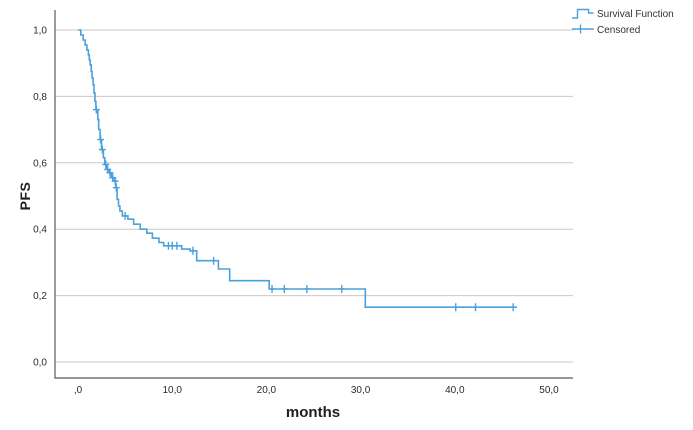 The height and width of the screenshot is (430, 693). What do you see at coordinates (25, 196) in the screenshot?
I see `y-axis-title: PFS` at bounding box center [25, 196].